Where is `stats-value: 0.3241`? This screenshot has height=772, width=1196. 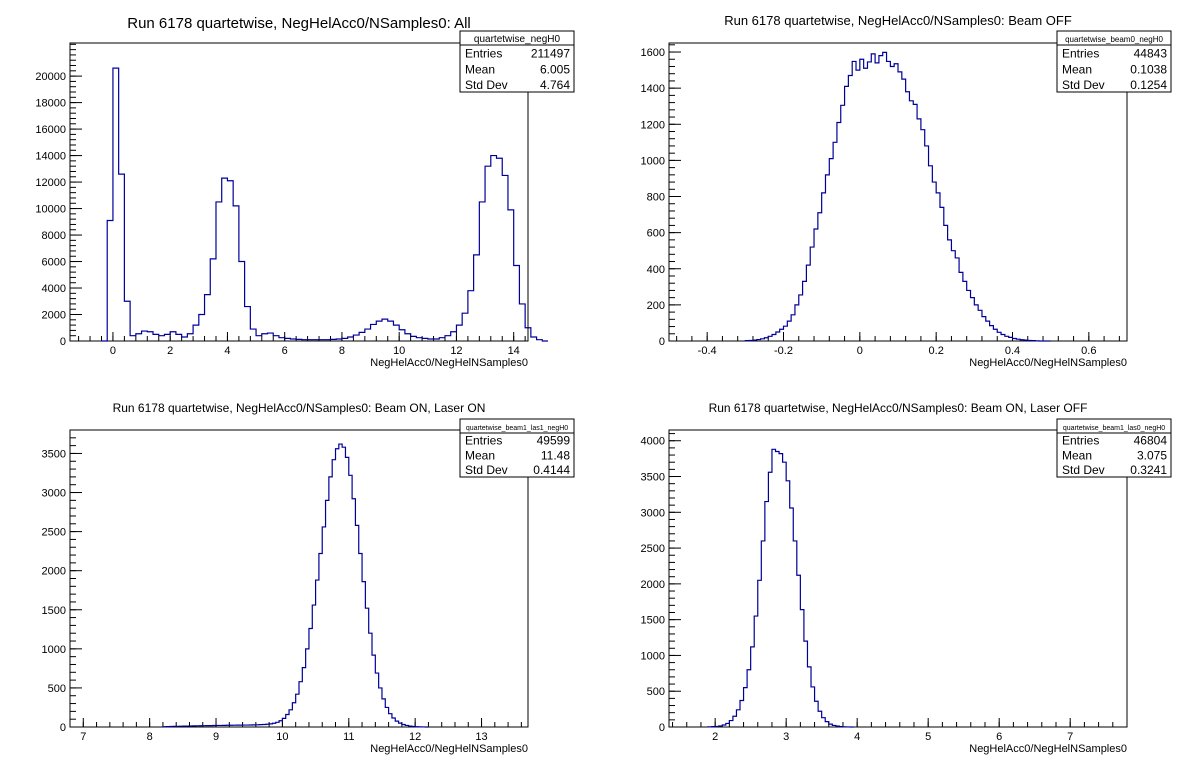 stats-value: 0.3241 is located at coordinates (1148, 470).